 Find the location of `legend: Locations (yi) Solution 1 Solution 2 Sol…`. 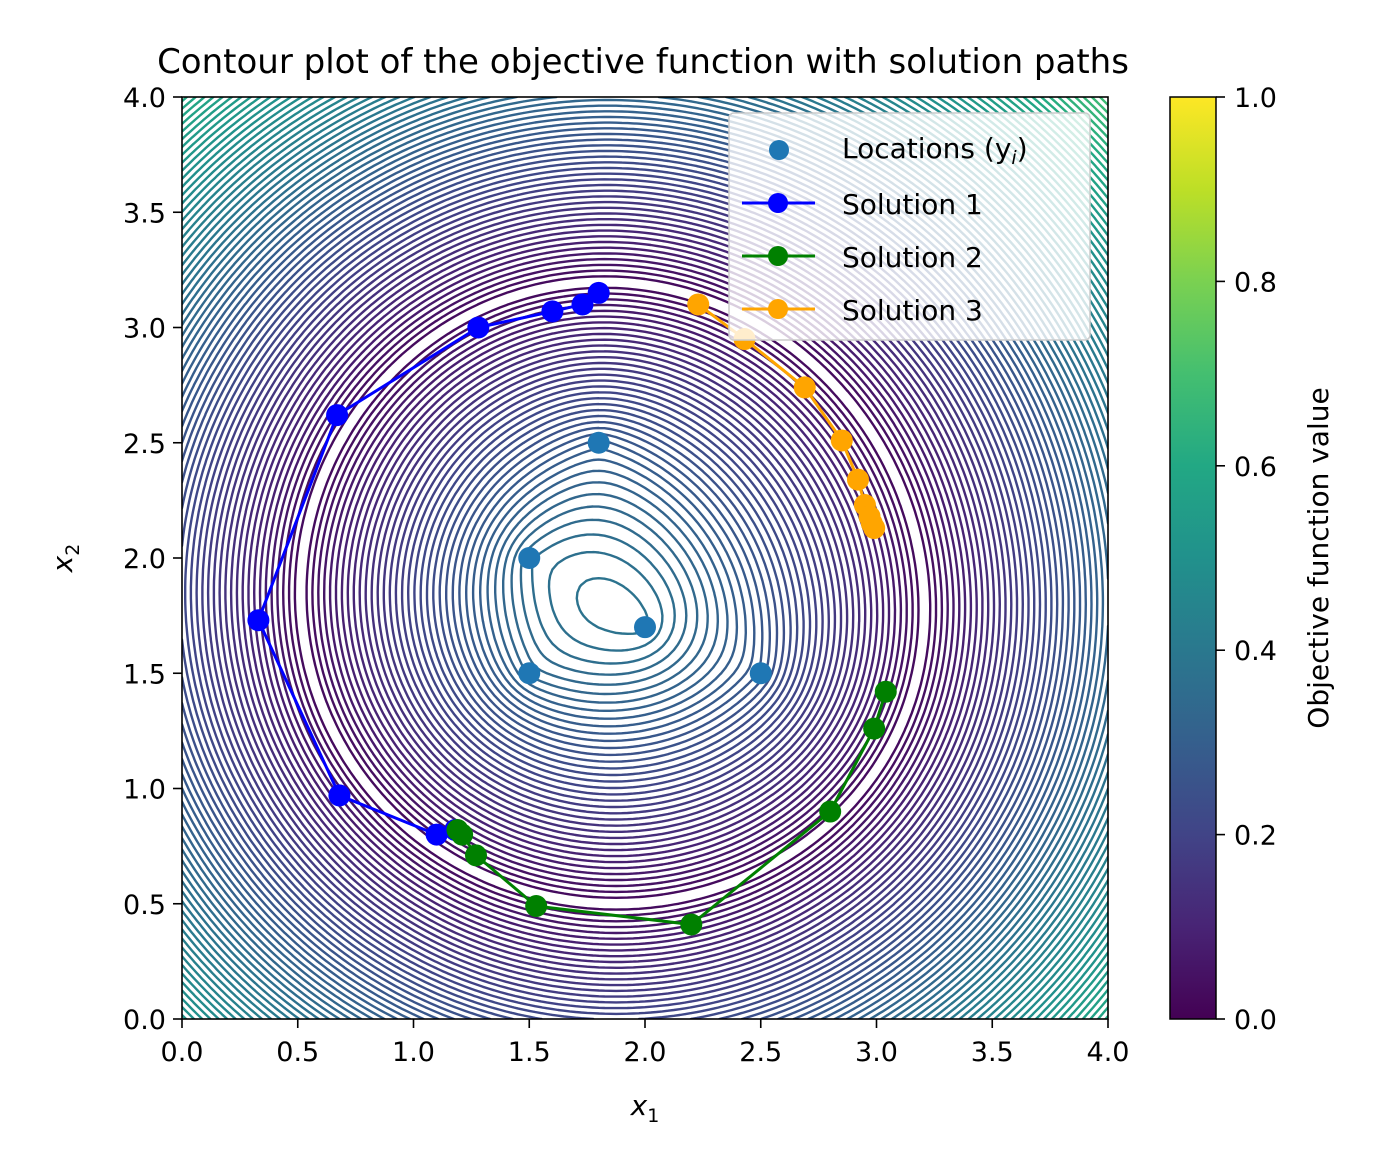

legend: Locations (yi) Solution 1 Solution 2 Sol… is located at coordinates (909, 226).